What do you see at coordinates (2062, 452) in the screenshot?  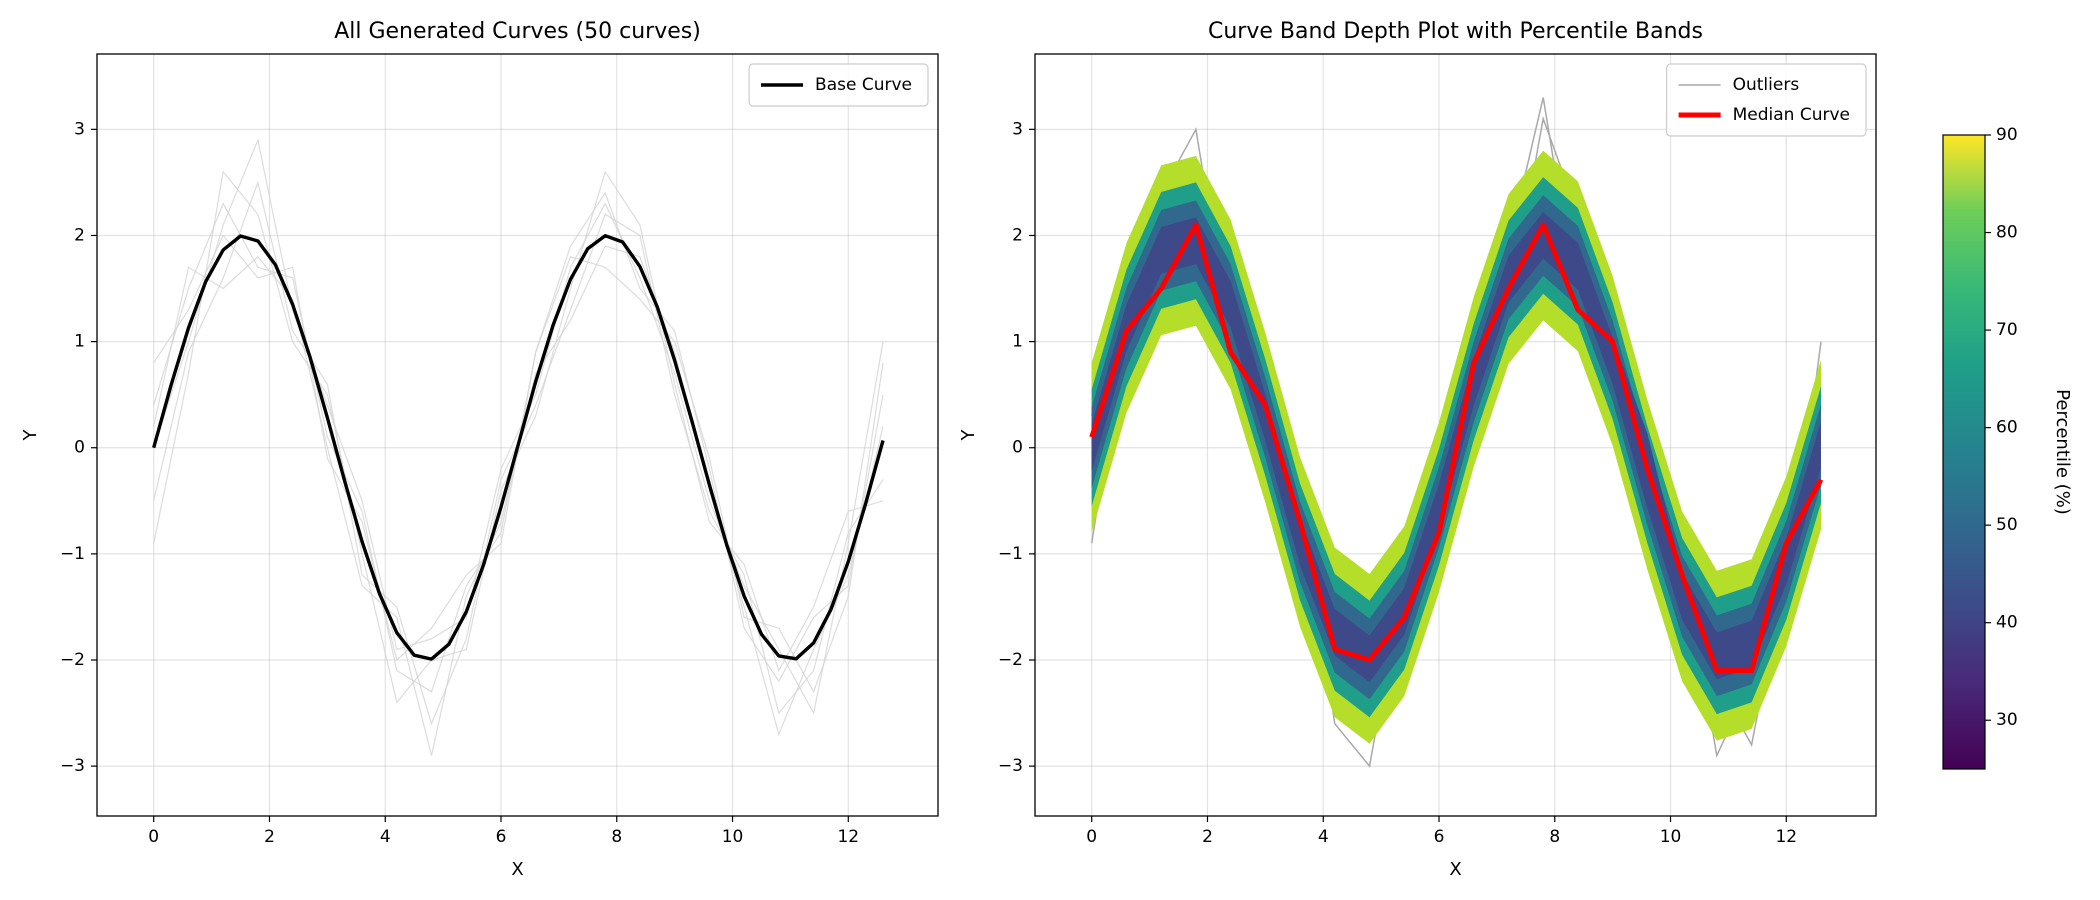 I see `colorbar-label: Percentile (%)` at bounding box center [2062, 452].